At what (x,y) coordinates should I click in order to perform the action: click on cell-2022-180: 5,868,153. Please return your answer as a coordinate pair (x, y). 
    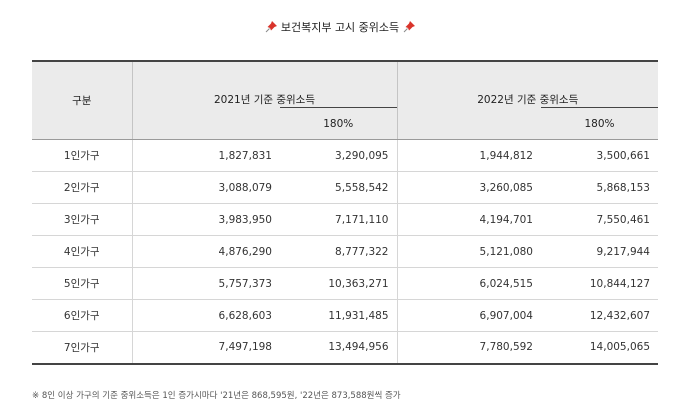
    Looking at the image, I should click on (599, 187).